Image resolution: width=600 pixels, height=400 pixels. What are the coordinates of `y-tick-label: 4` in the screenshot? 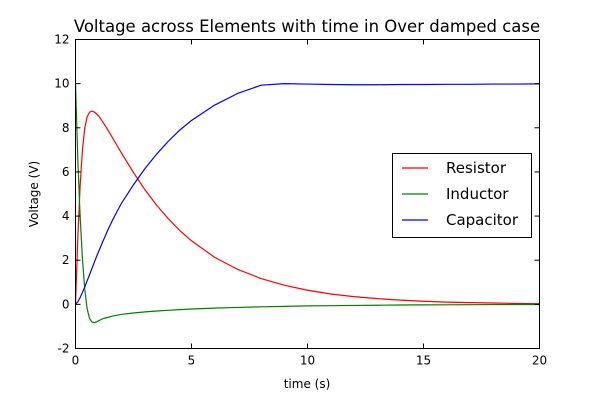 It's located at (66, 216).